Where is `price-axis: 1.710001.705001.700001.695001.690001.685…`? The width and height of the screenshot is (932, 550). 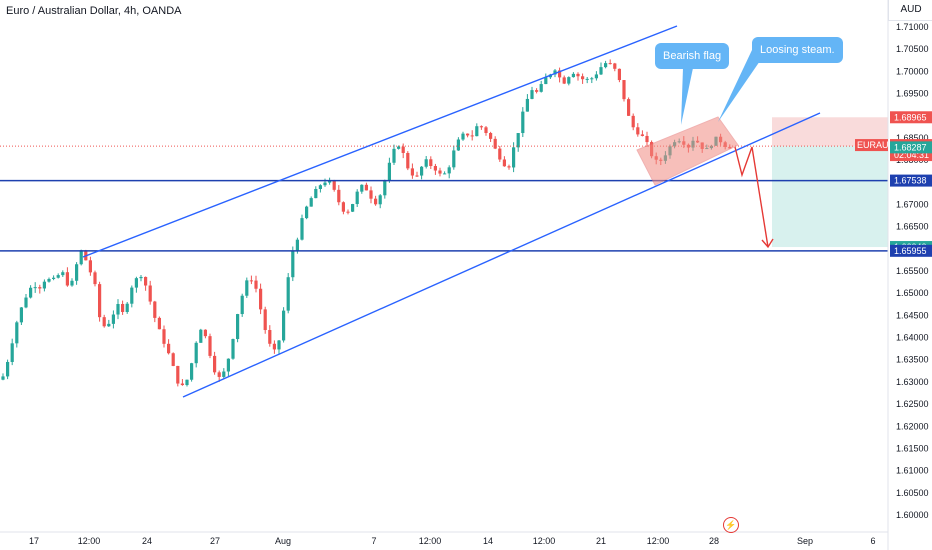 price-axis: 1.710001.705001.700001.695001.690001.685… is located at coordinates (893, 275).